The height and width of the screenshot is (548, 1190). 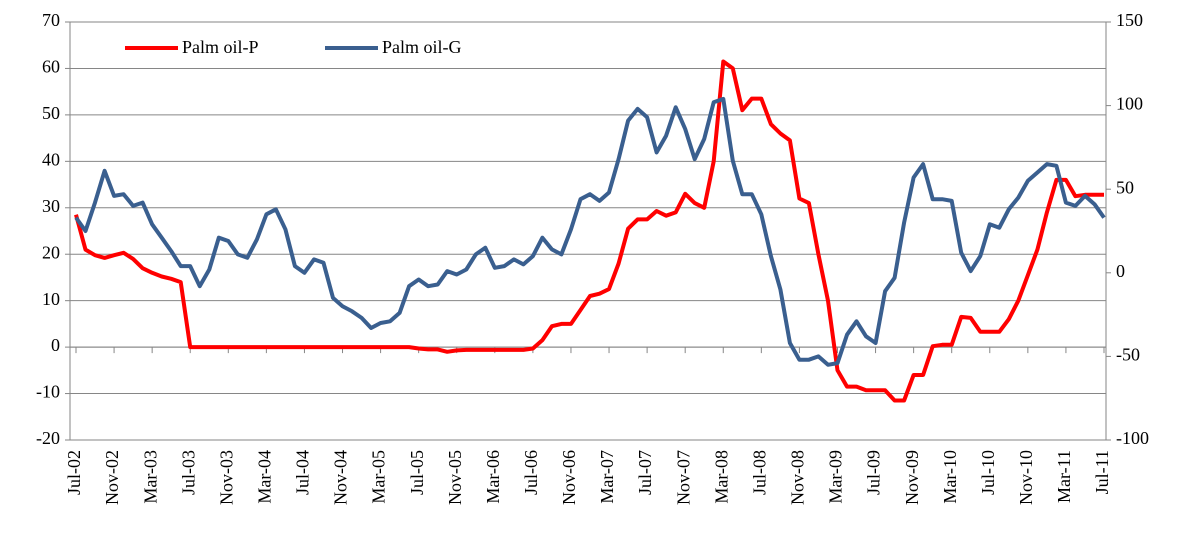 What do you see at coordinates (569, 477) in the screenshot?
I see `x-tick-label: Nov-06` at bounding box center [569, 477].